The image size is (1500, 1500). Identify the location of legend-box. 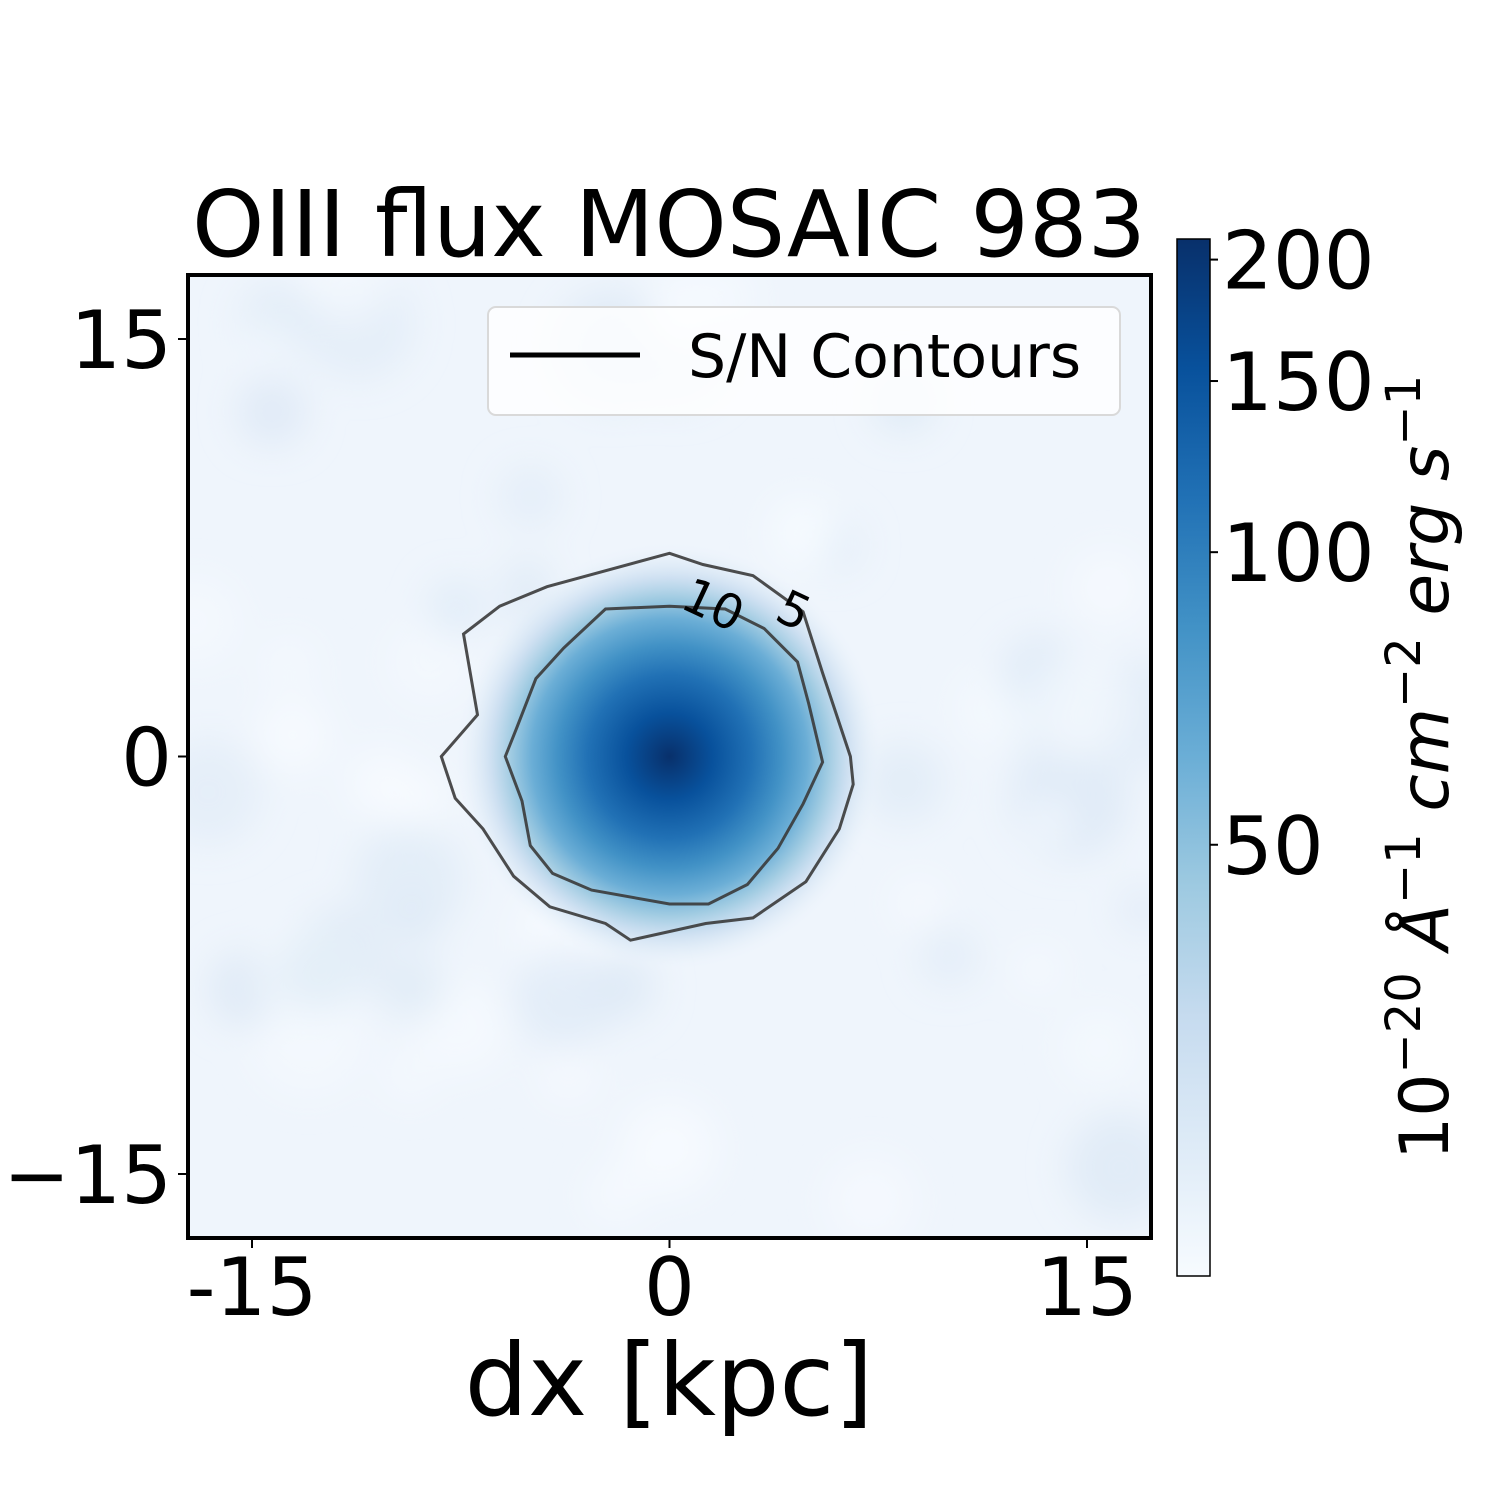
(804, 361).